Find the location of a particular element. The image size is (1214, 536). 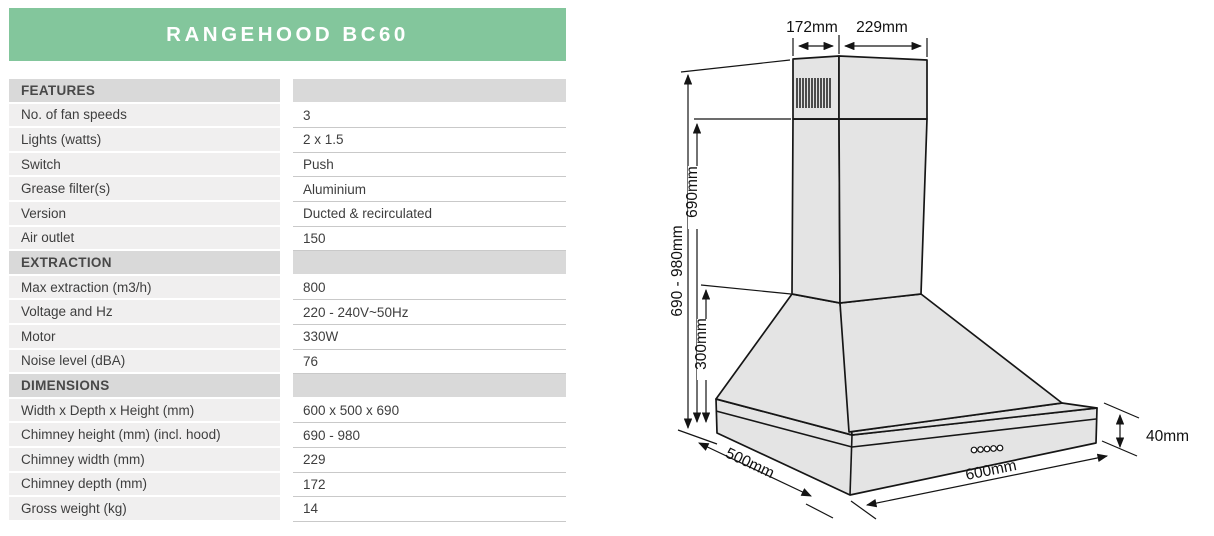

dim-label-base-height: 40mm is located at coordinates (1167, 436).